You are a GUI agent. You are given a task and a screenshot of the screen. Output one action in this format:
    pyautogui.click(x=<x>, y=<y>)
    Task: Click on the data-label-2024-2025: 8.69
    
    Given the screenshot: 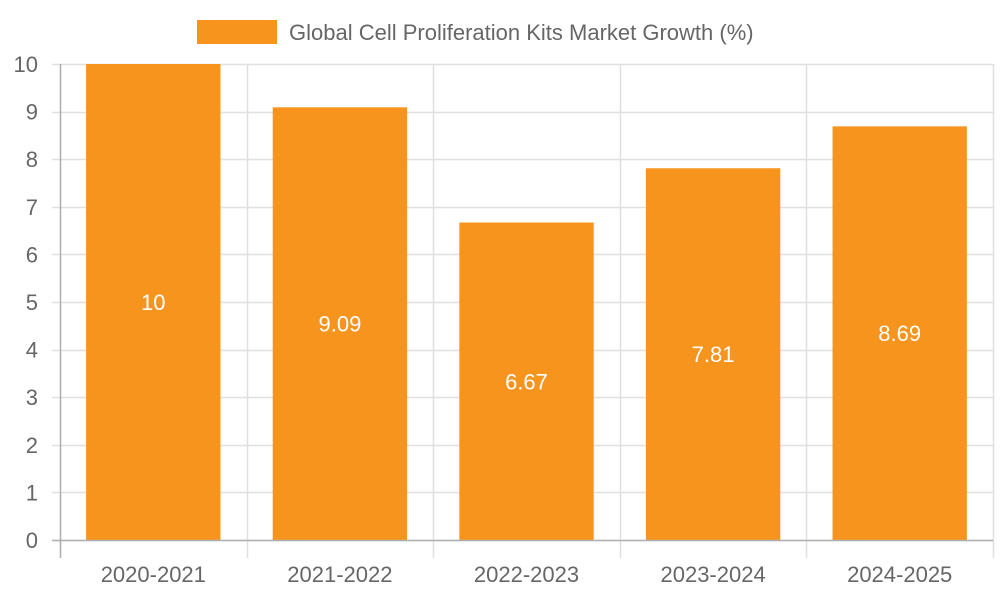 What is the action you would take?
    pyautogui.click(x=899, y=333)
    